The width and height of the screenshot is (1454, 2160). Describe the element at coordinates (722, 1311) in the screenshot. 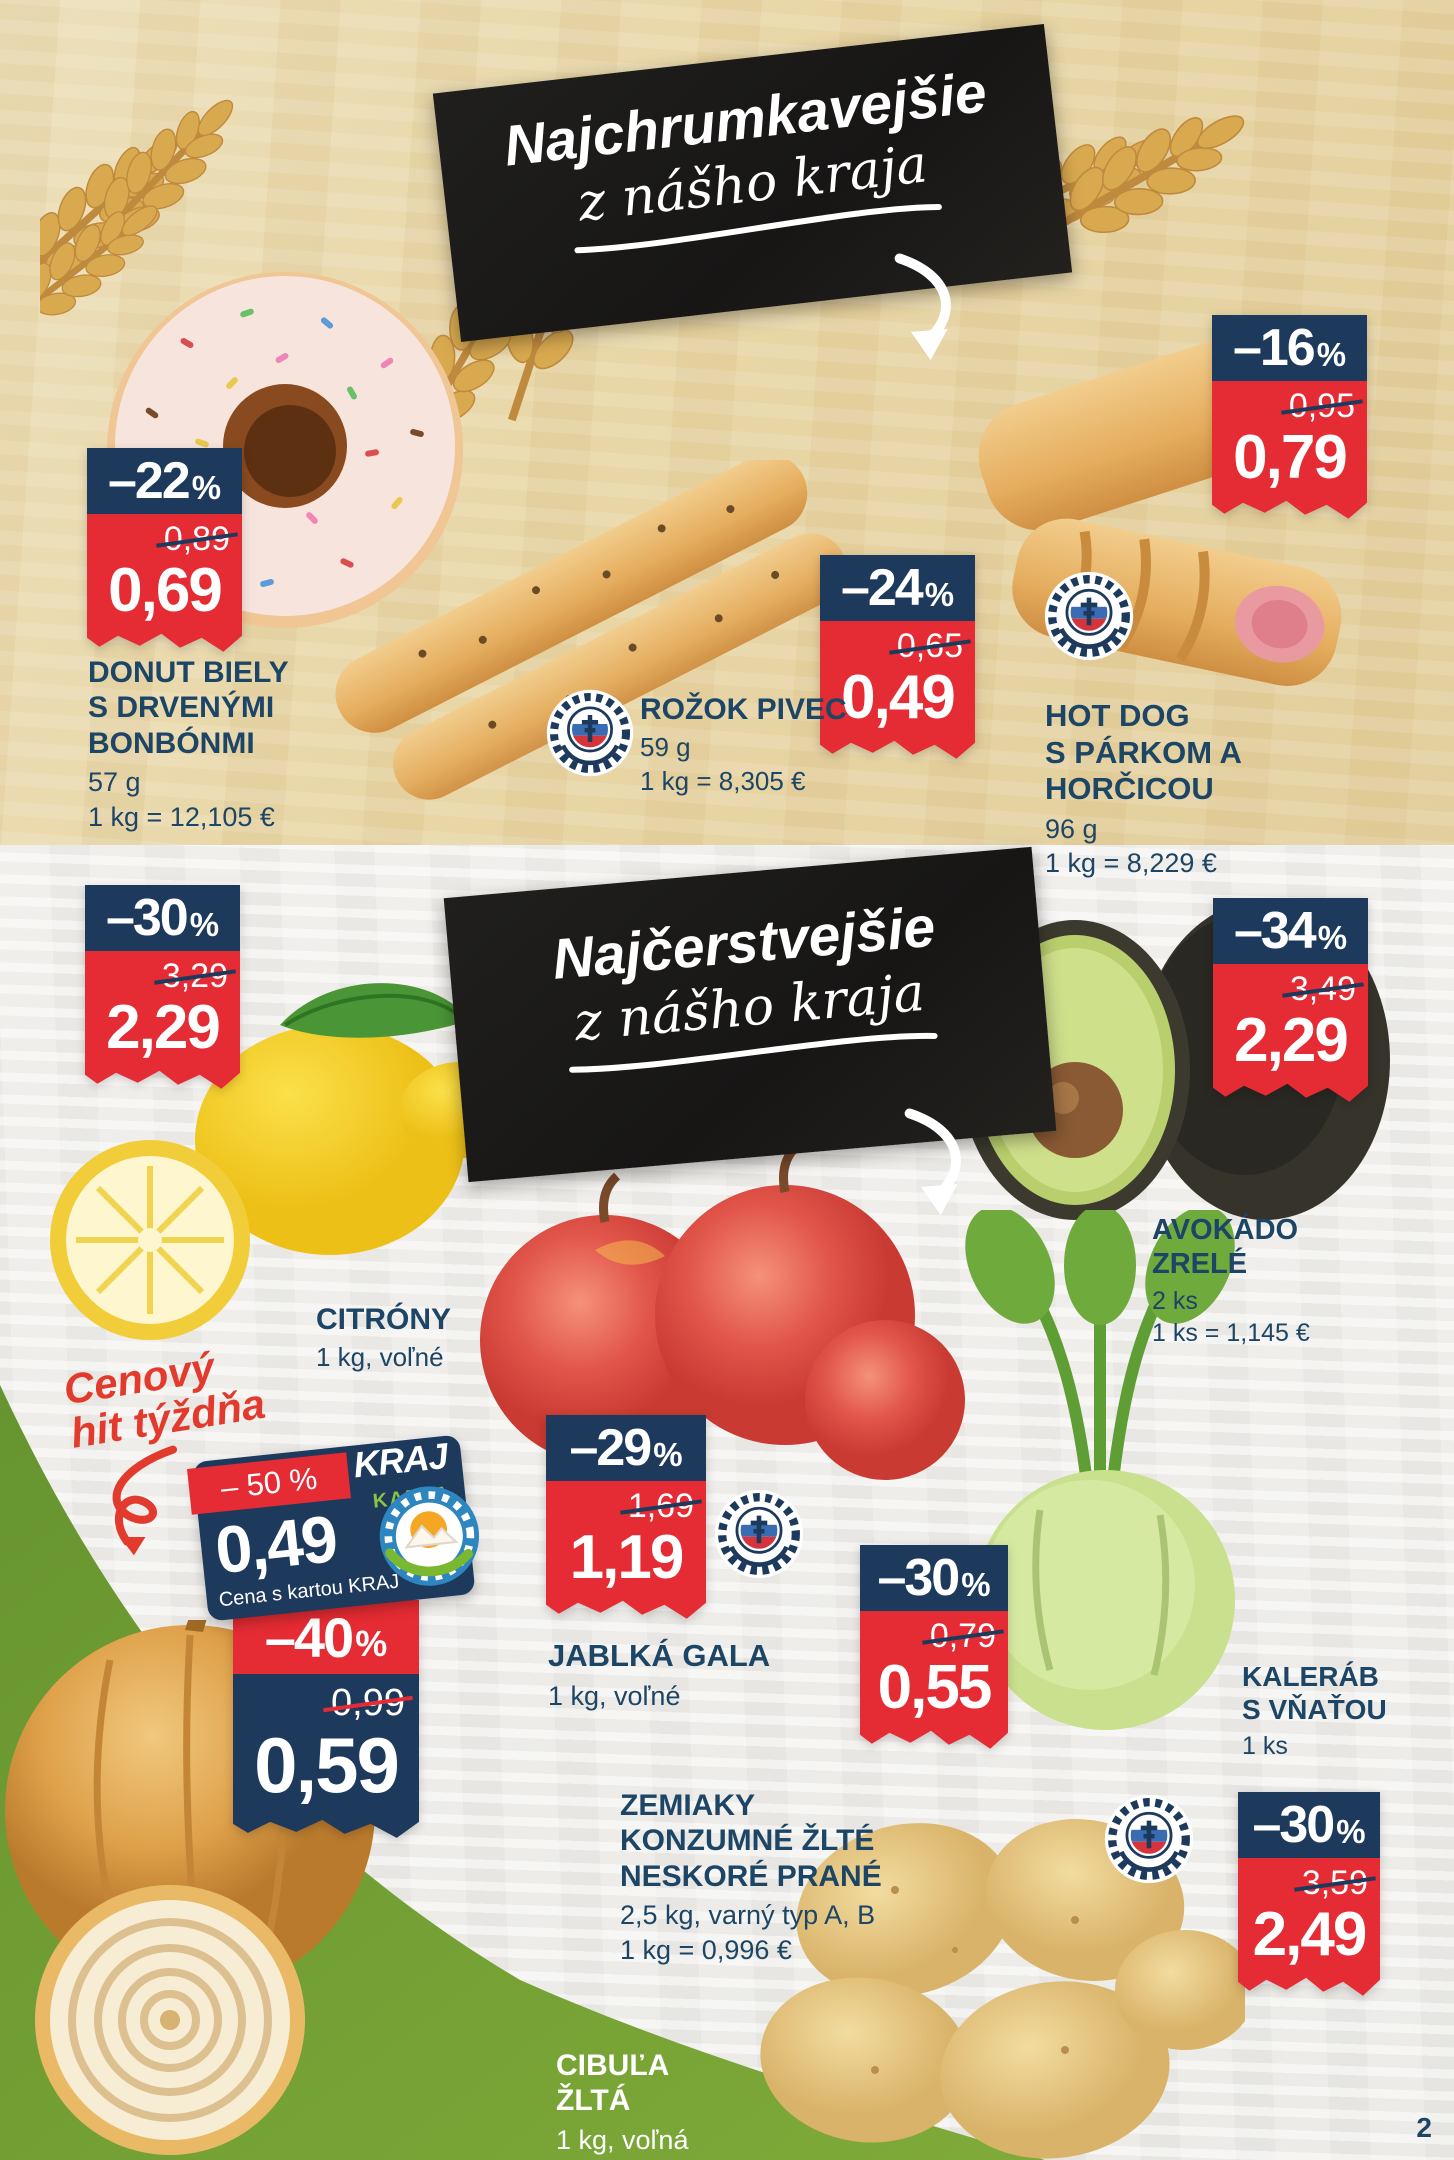

I see `apples-image` at that location.